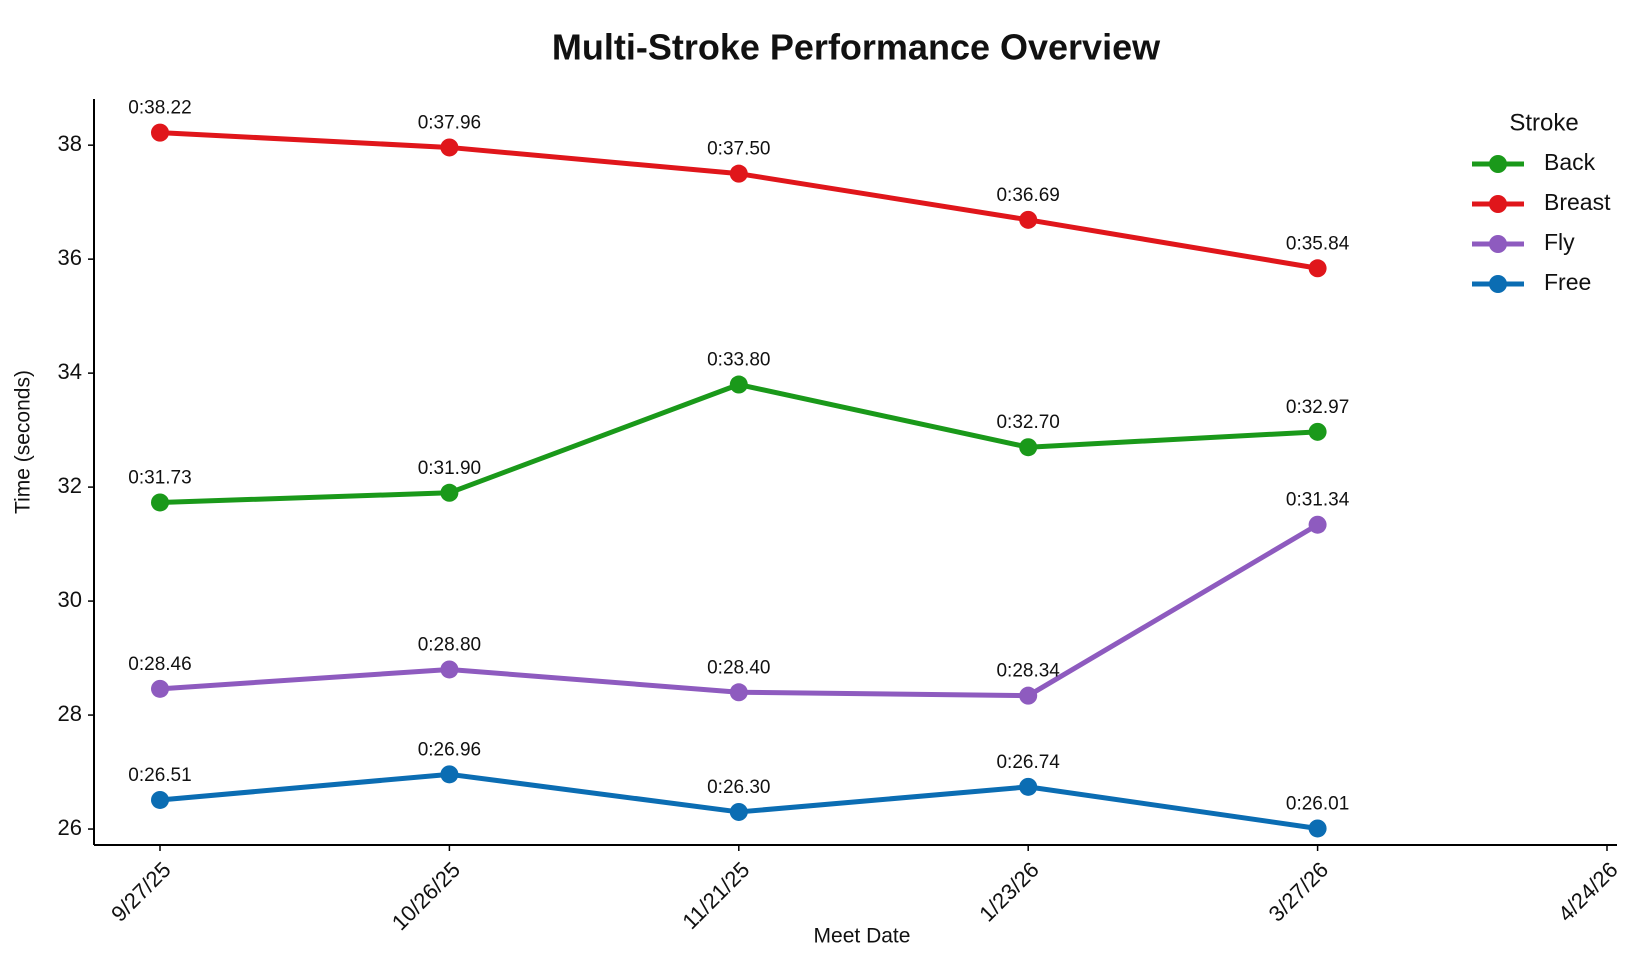  I want to click on value-label: 0:38.22, so click(159, 108).